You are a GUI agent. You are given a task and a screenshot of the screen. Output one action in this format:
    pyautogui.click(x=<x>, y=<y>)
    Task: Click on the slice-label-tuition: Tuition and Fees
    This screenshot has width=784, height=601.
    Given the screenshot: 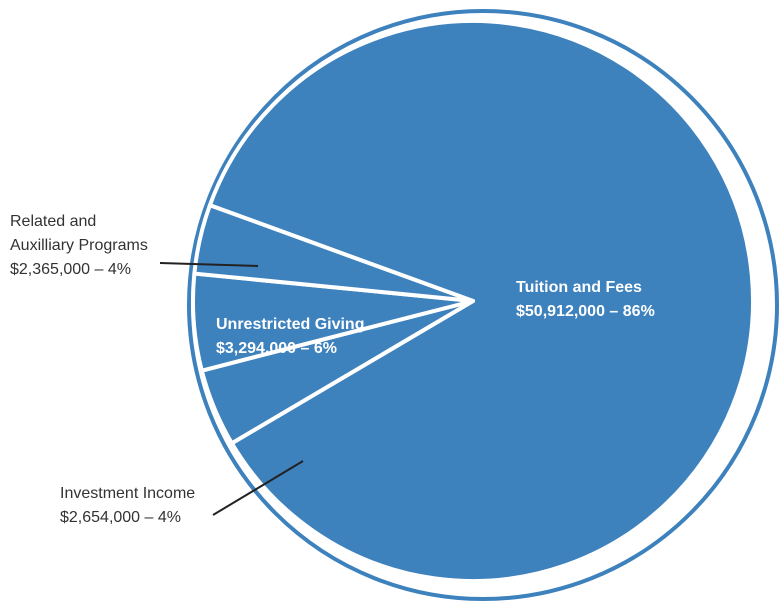 What is the action you would take?
    pyautogui.click(x=579, y=287)
    